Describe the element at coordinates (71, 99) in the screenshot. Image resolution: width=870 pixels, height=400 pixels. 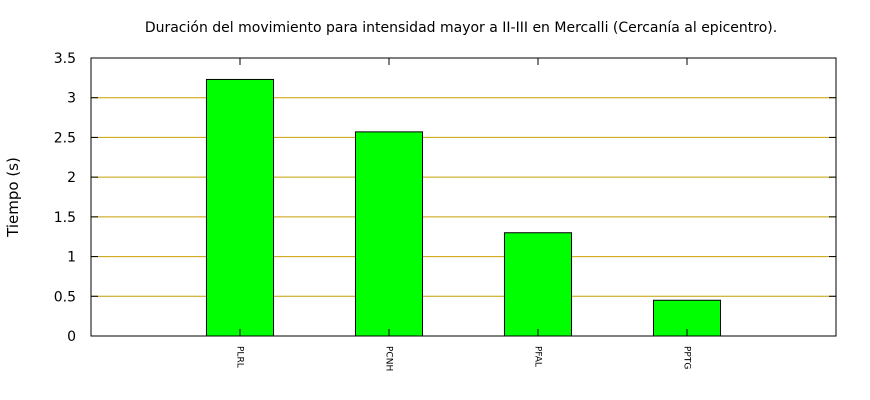
I see `y-tick-label: 3` at that location.